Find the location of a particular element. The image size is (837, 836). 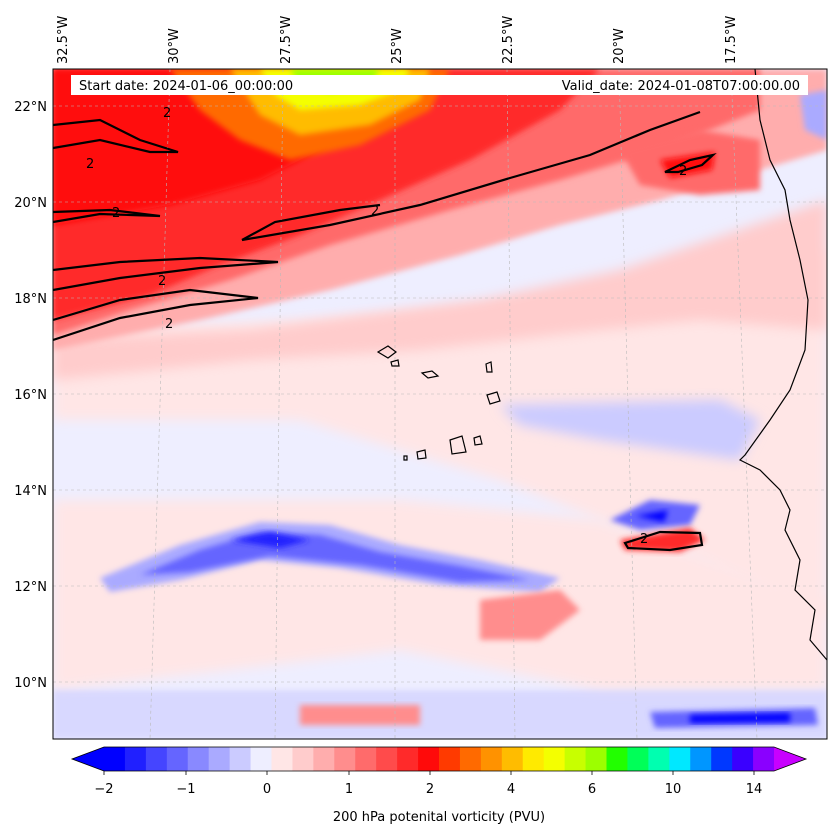

lat-label: 22°N is located at coordinates (30, 107).